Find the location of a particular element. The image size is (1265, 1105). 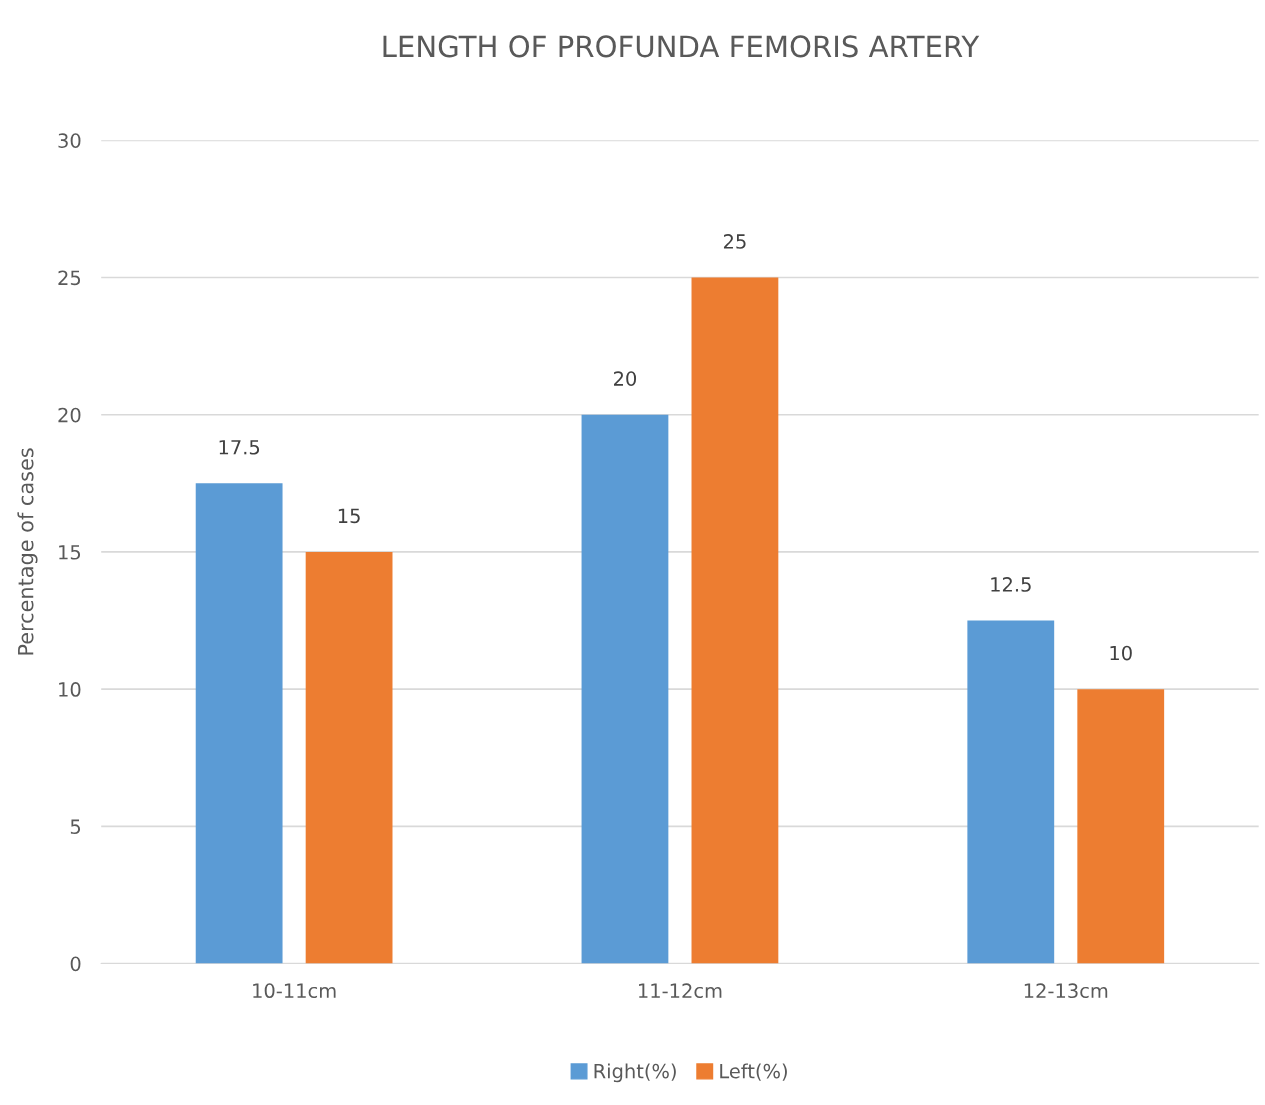

legend-label: Left(%) is located at coordinates (753, 1072).